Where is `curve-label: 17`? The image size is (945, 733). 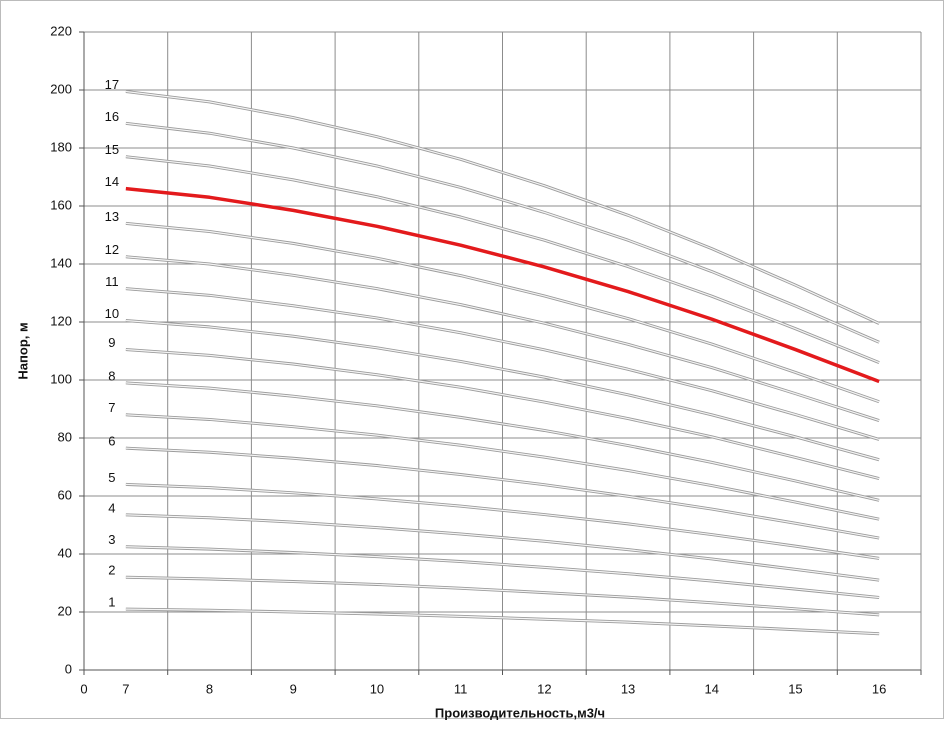
curve-label: 17 is located at coordinates (112, 84).